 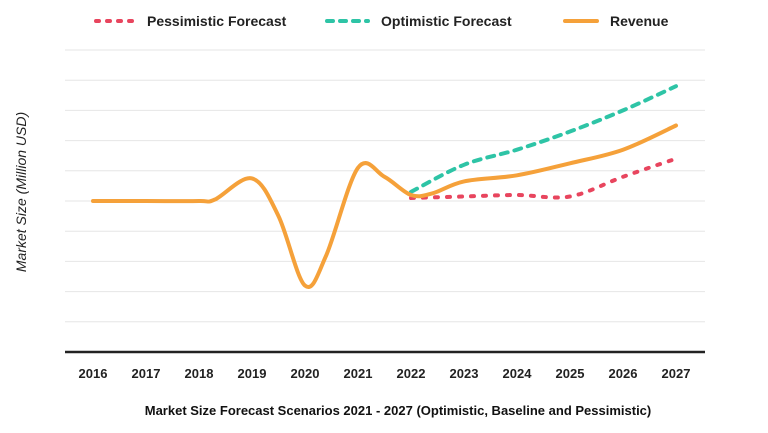 I want to click on series-line-optimistic, so click(x=543, y=139).